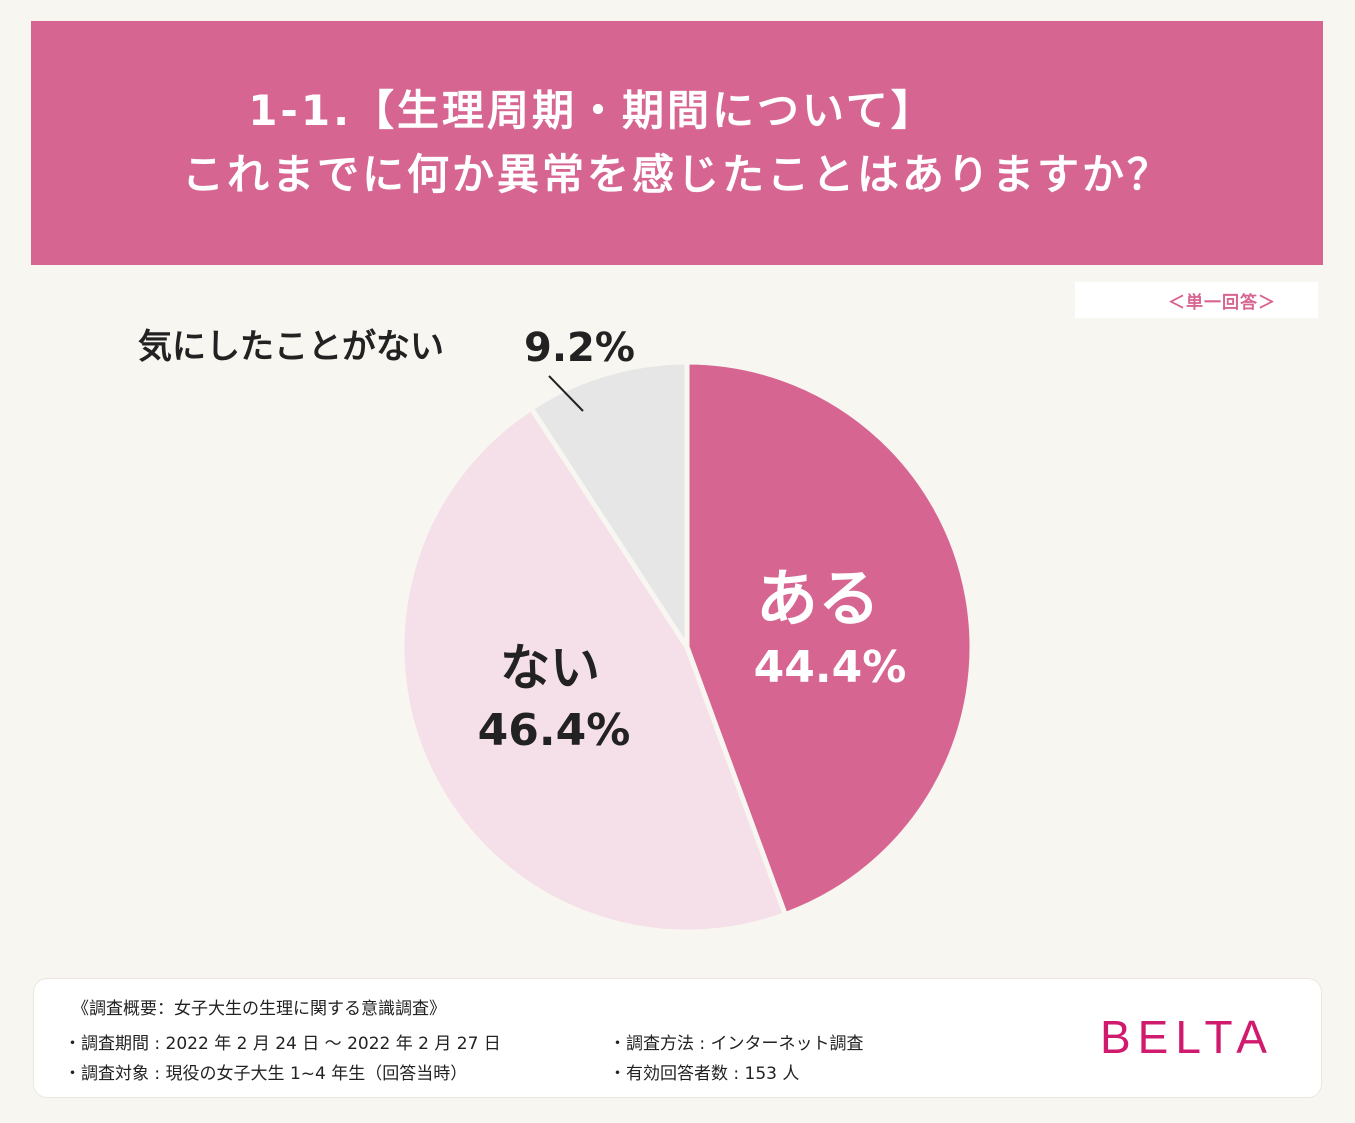  I want to click on survey-heading: 《調査概要：女子大生の生理に関する意識調査》, so click(259, 1009).